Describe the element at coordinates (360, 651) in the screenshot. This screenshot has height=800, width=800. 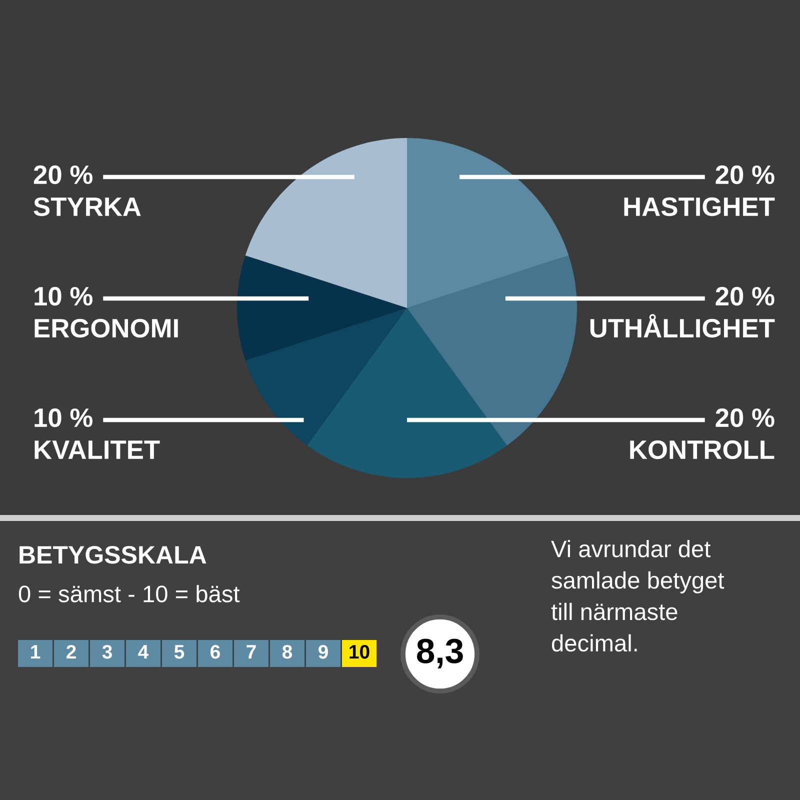
I see `text: 10` at that location.